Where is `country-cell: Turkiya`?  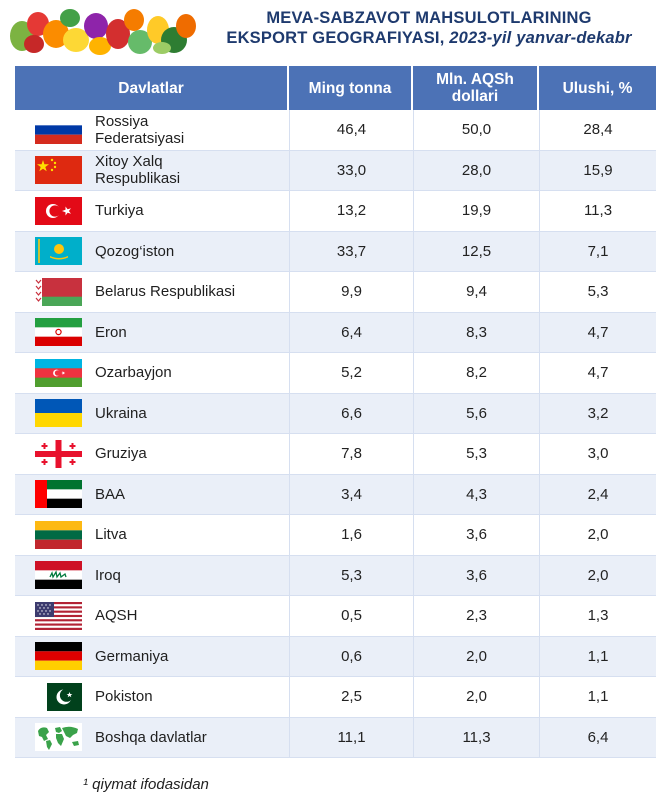 country-cell: Turkiya is located at coordinates (152, 211).